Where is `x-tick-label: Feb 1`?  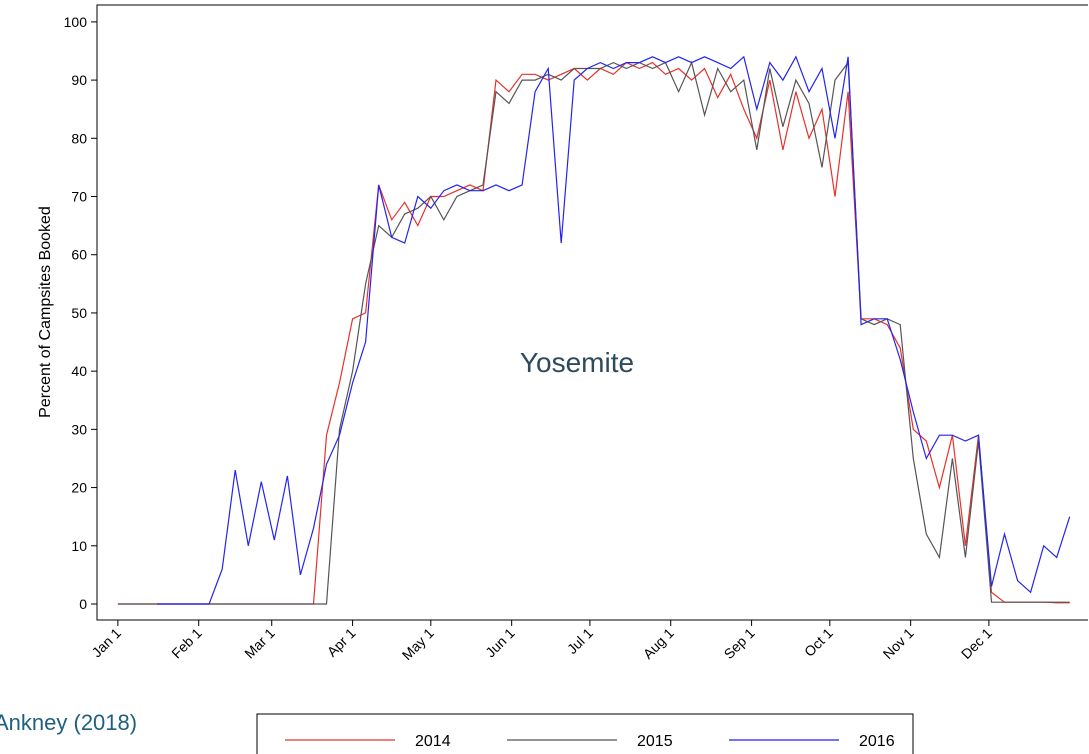 x-tick-label: Feb 1 is located at coordinates (186, 643).